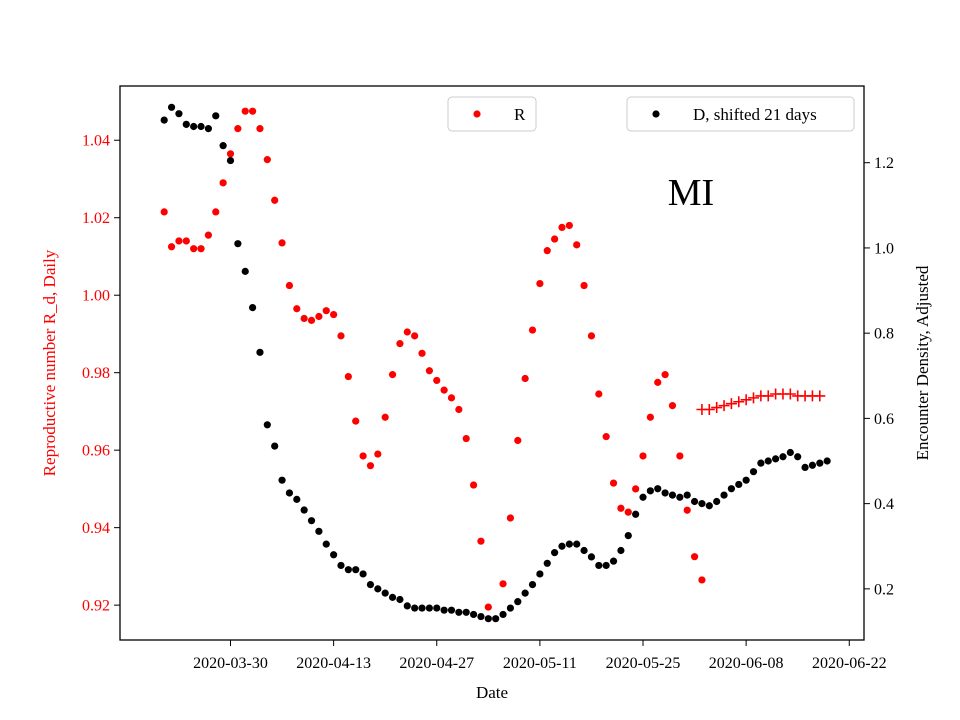 This screenshot has width=960, height=720. I want to click on legend-r-box, so click(492, 114).